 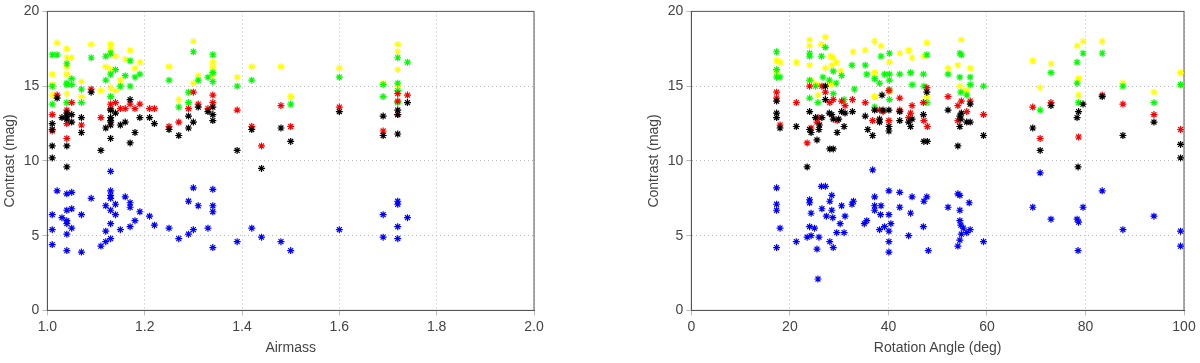 What do you see at coordinates (242, 325) in the screenshot?
I see `x-tick-label: 1.4` at bounding box center [242, 325].